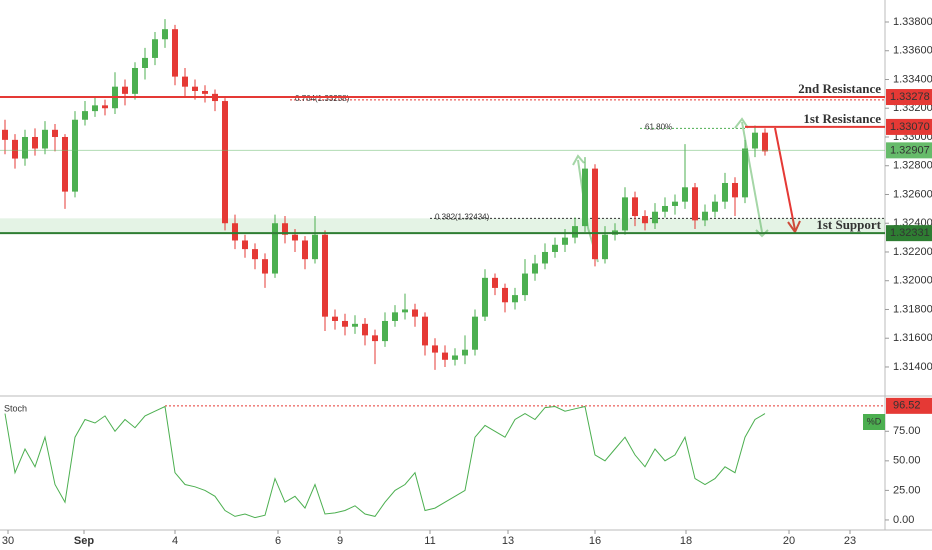 The width and height of the screenshot is (932, 550). I want to click on level-tag-label: 1.32907, so click(910, 150).